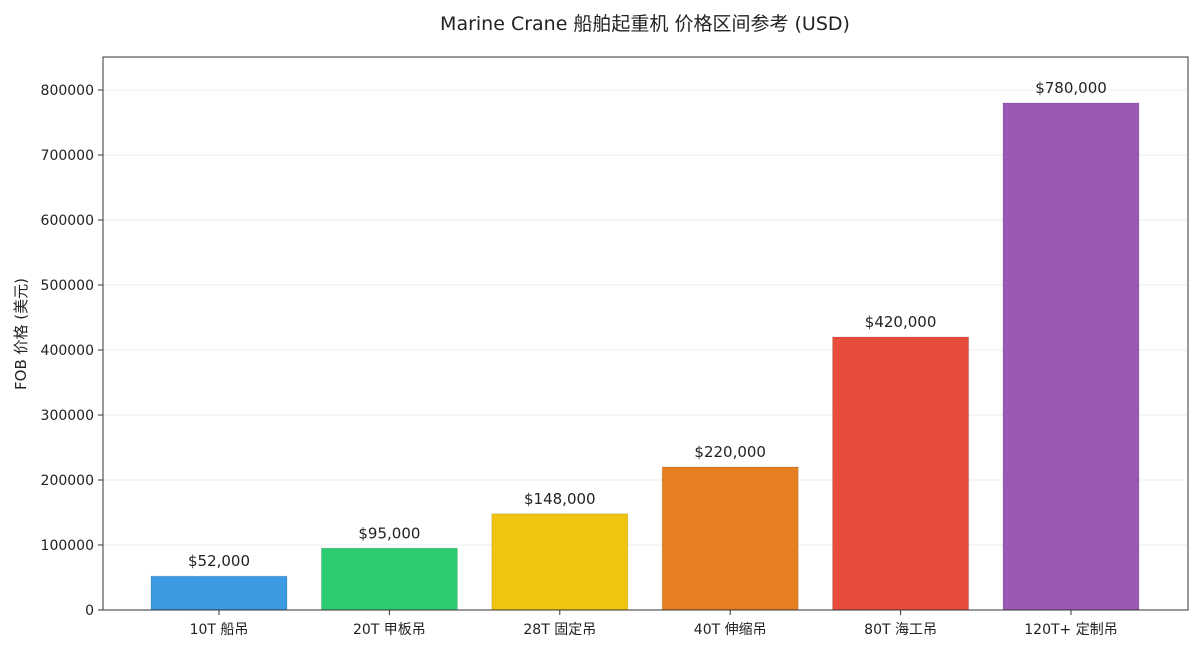 This screenshot has width=1200, height=648. What do you see at coordinates (560, 499) in the screenshot?
I see `bar-value-label: $148,000` at bounding box center [560, 499].